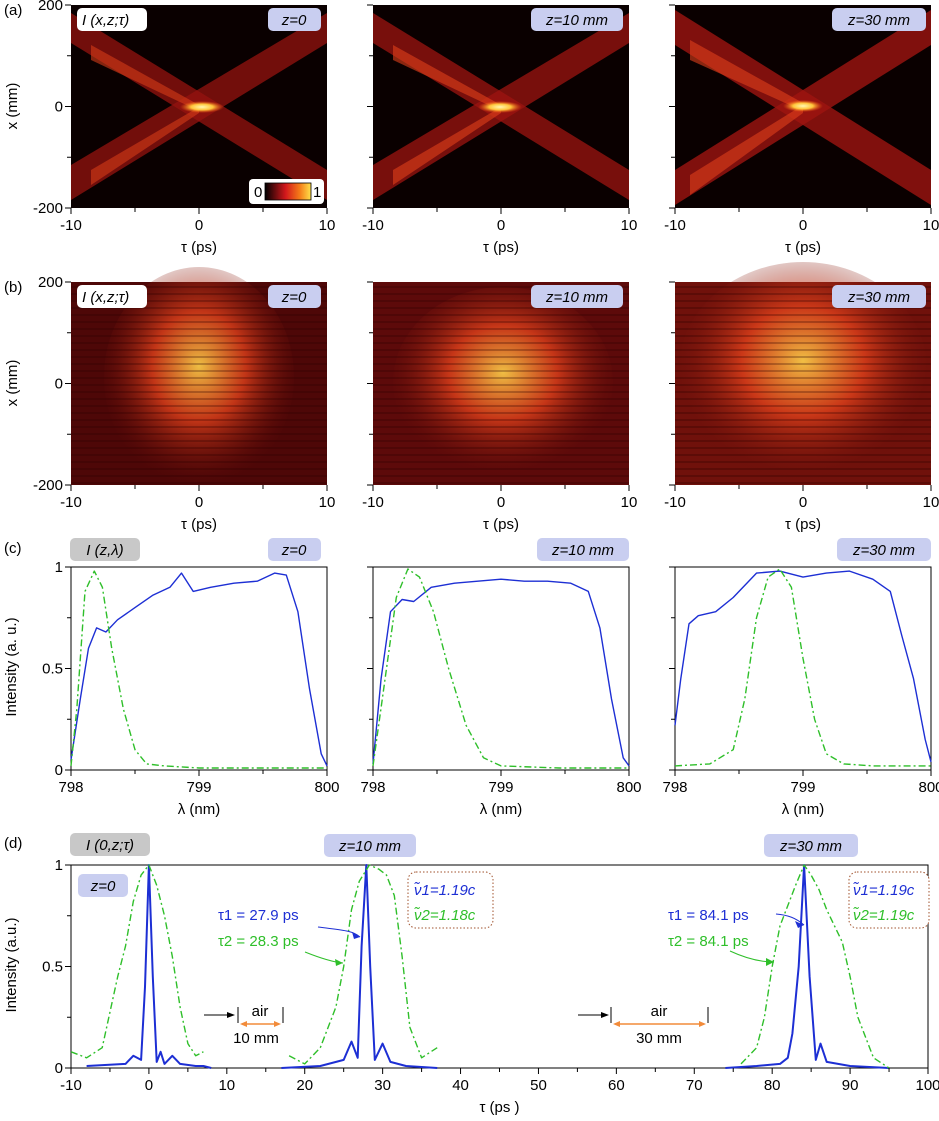 The image size is (939, 1121). What do you see at coordinates (582, 550) in the screenshot?
I see `tag-c-z10: z=10 mm` at bounding box center [582, 550].